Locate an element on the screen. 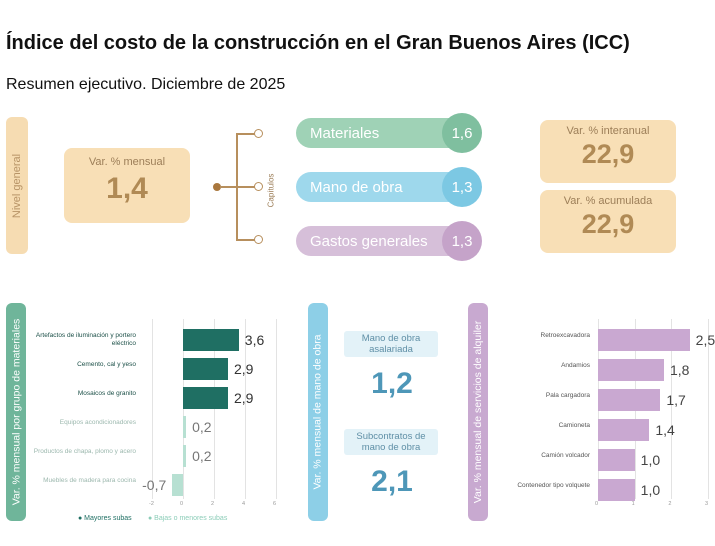 The height and width of the screenshot is (546, 715). mensual-value: 1,4 is located at coordinates (127, 188).